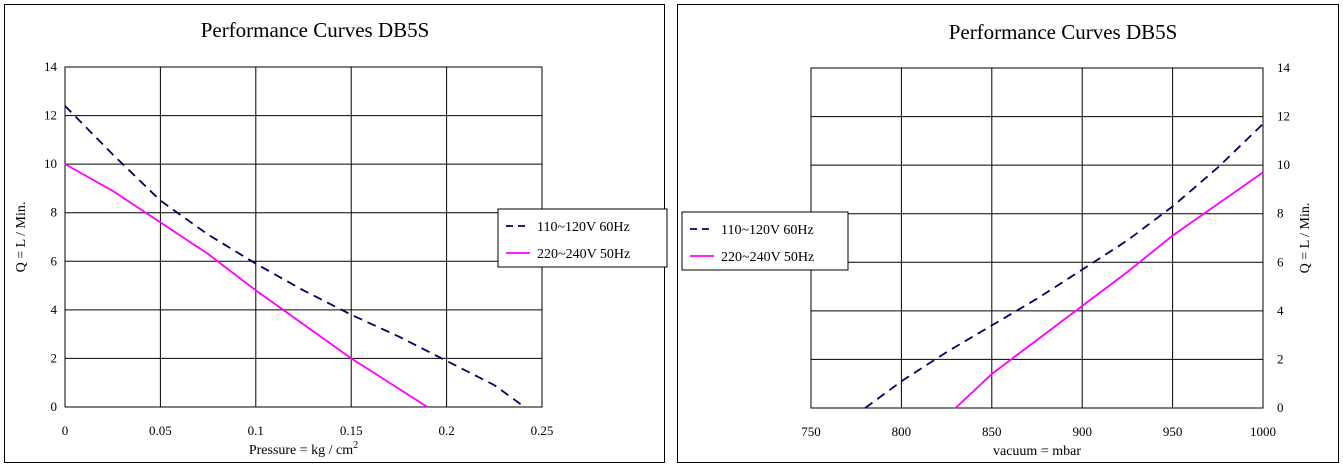  What do you see at coordinates (303, 449) in the screenshot?
I see `x-axis-label: Pressure = kg / cm2` at bounding box center [303, 449].